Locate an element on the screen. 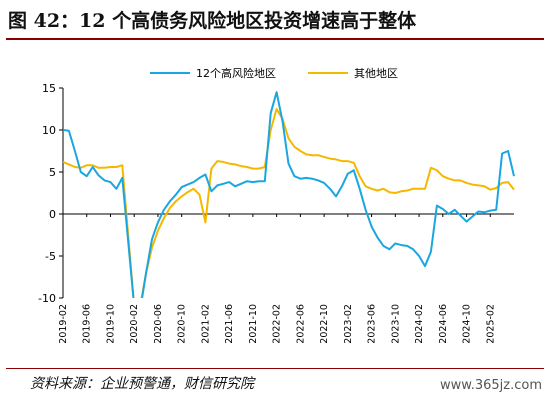  title-rule is located at coordinates (275, 39).